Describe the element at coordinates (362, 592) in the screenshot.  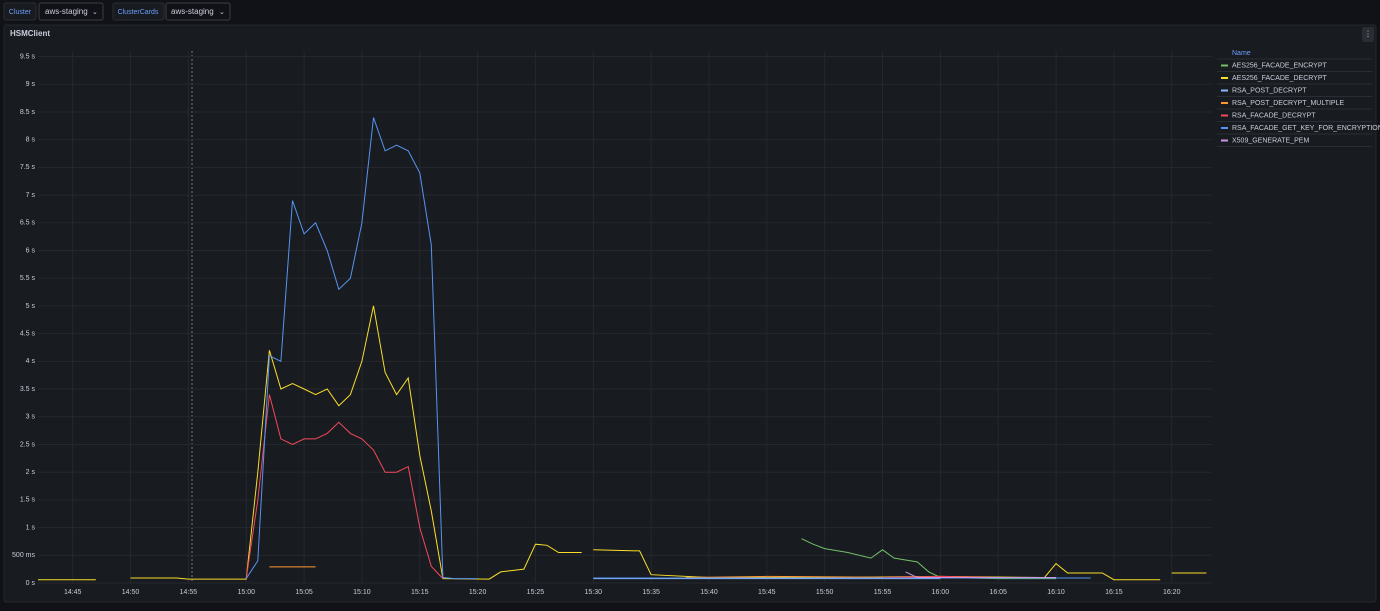
I see `x-tick-label: 15:10` at that location.